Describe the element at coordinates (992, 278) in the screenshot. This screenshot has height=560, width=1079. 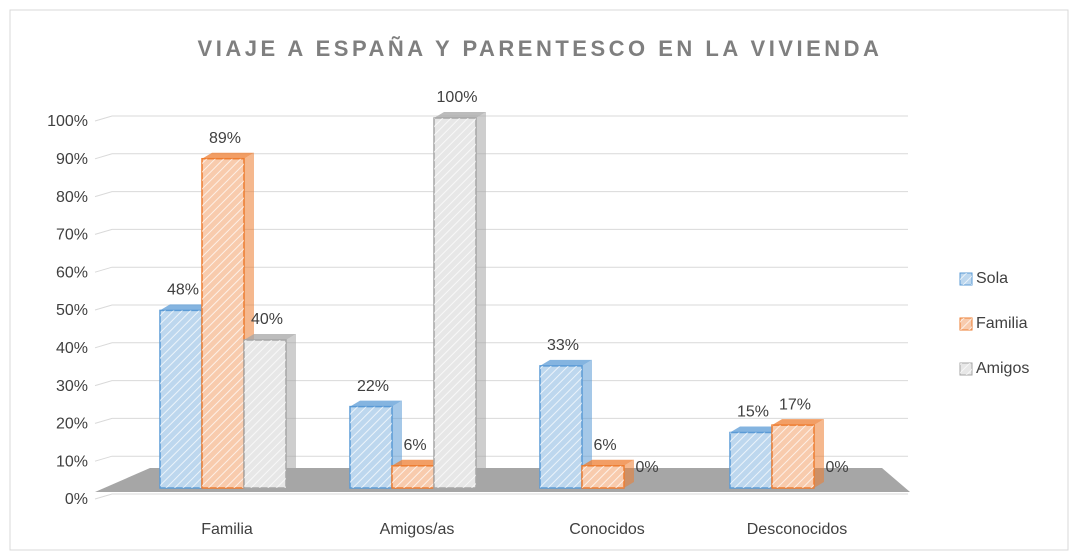
I see `legend-label: Sola` at that location.